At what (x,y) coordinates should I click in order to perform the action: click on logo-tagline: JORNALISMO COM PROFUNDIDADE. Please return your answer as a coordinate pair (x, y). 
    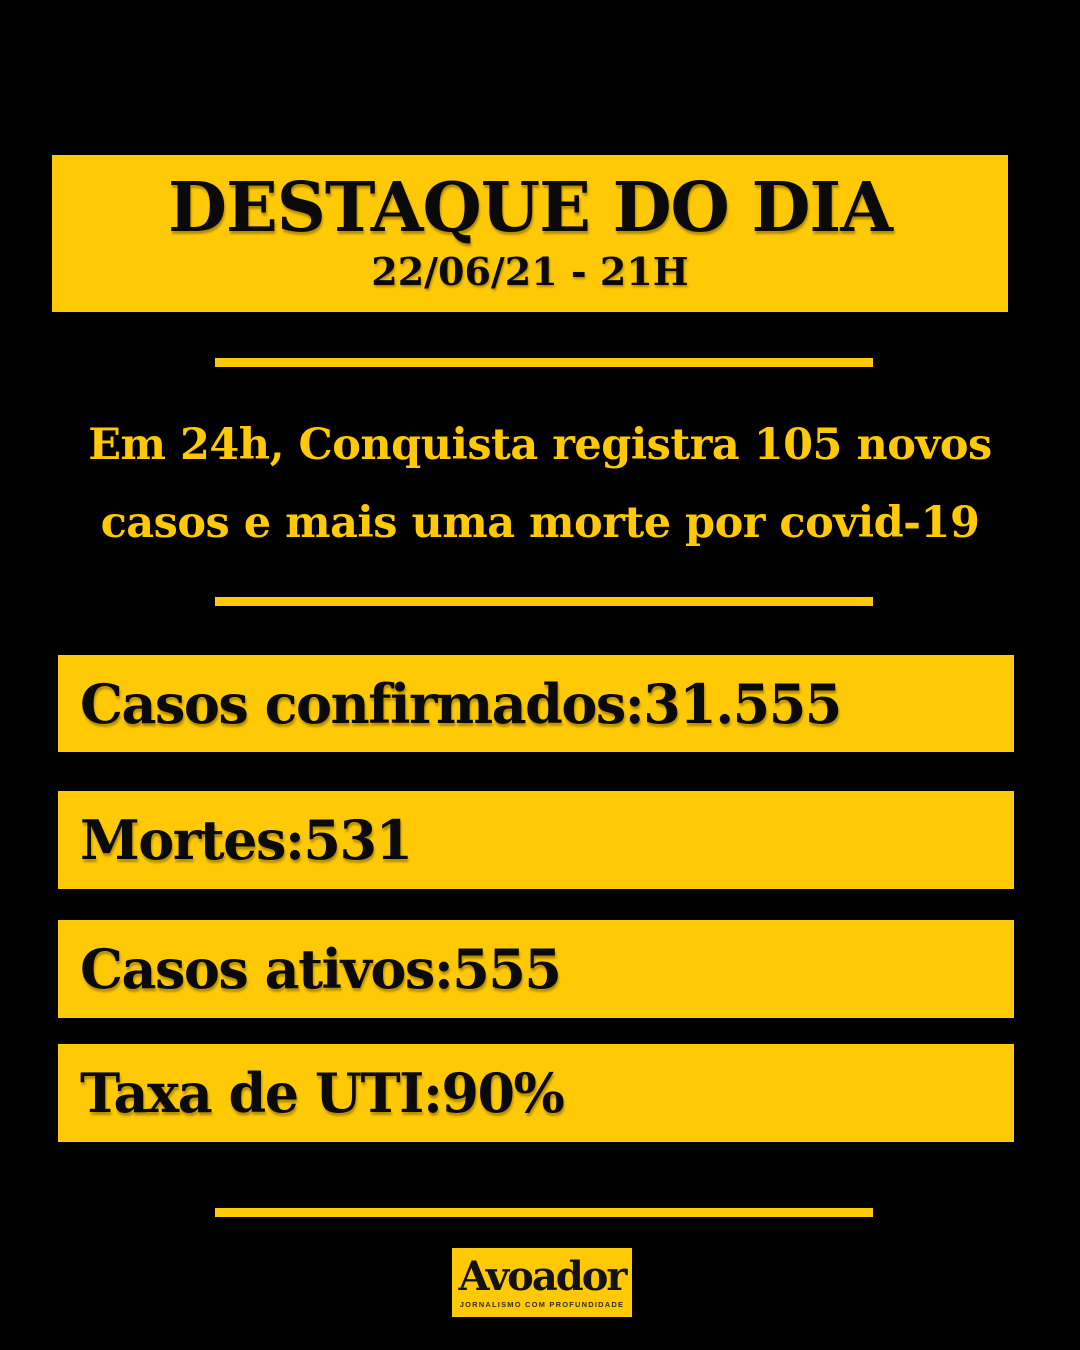
    Looking at the image, I should click on (542, 1304).